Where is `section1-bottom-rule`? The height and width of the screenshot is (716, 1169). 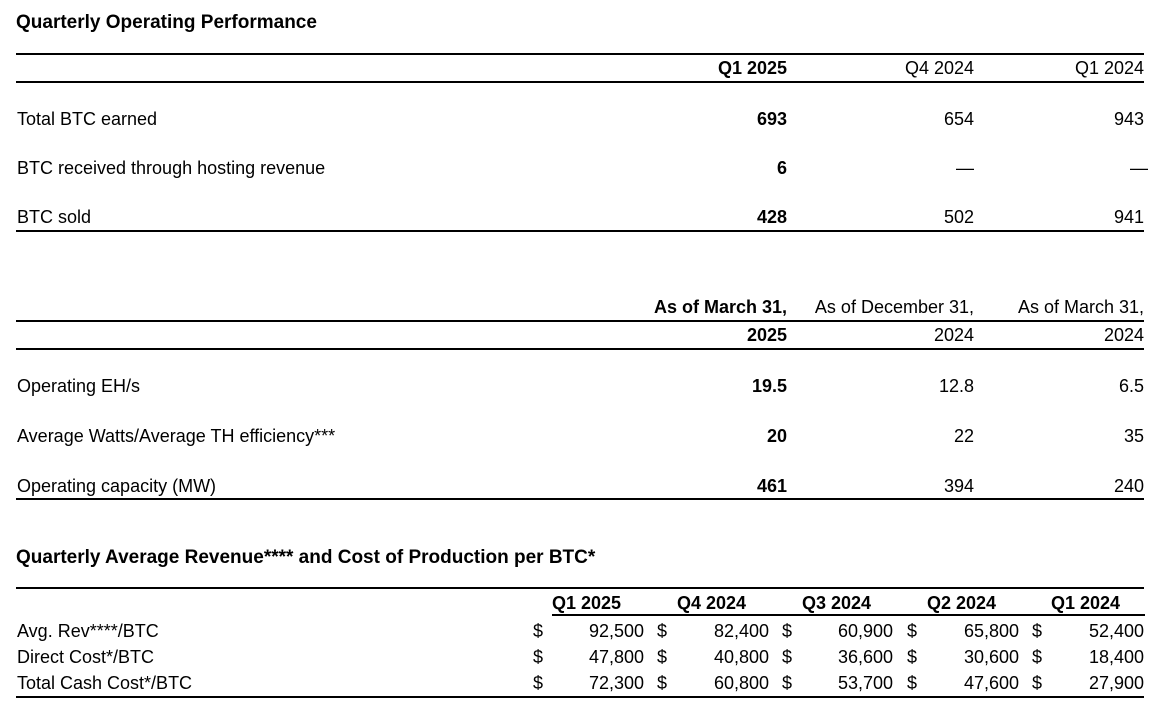 section1-bottom-rule is located at coordinates (580, 231).